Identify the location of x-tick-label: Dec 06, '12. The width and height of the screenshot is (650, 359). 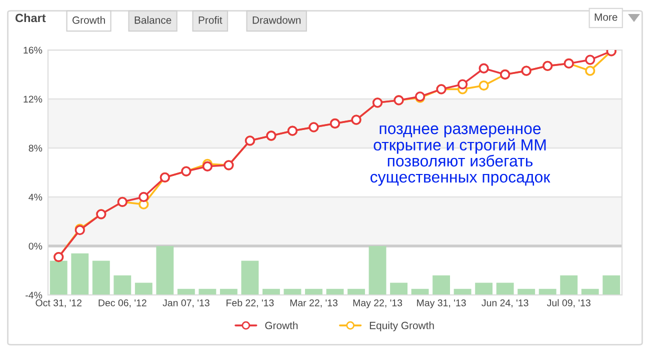
(122, 303).